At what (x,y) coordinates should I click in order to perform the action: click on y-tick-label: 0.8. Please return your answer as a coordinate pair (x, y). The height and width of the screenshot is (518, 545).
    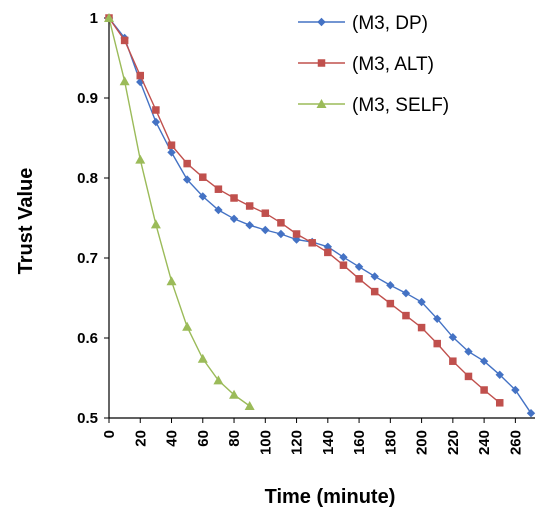
    Looking at the image, I should click on (87, 178).